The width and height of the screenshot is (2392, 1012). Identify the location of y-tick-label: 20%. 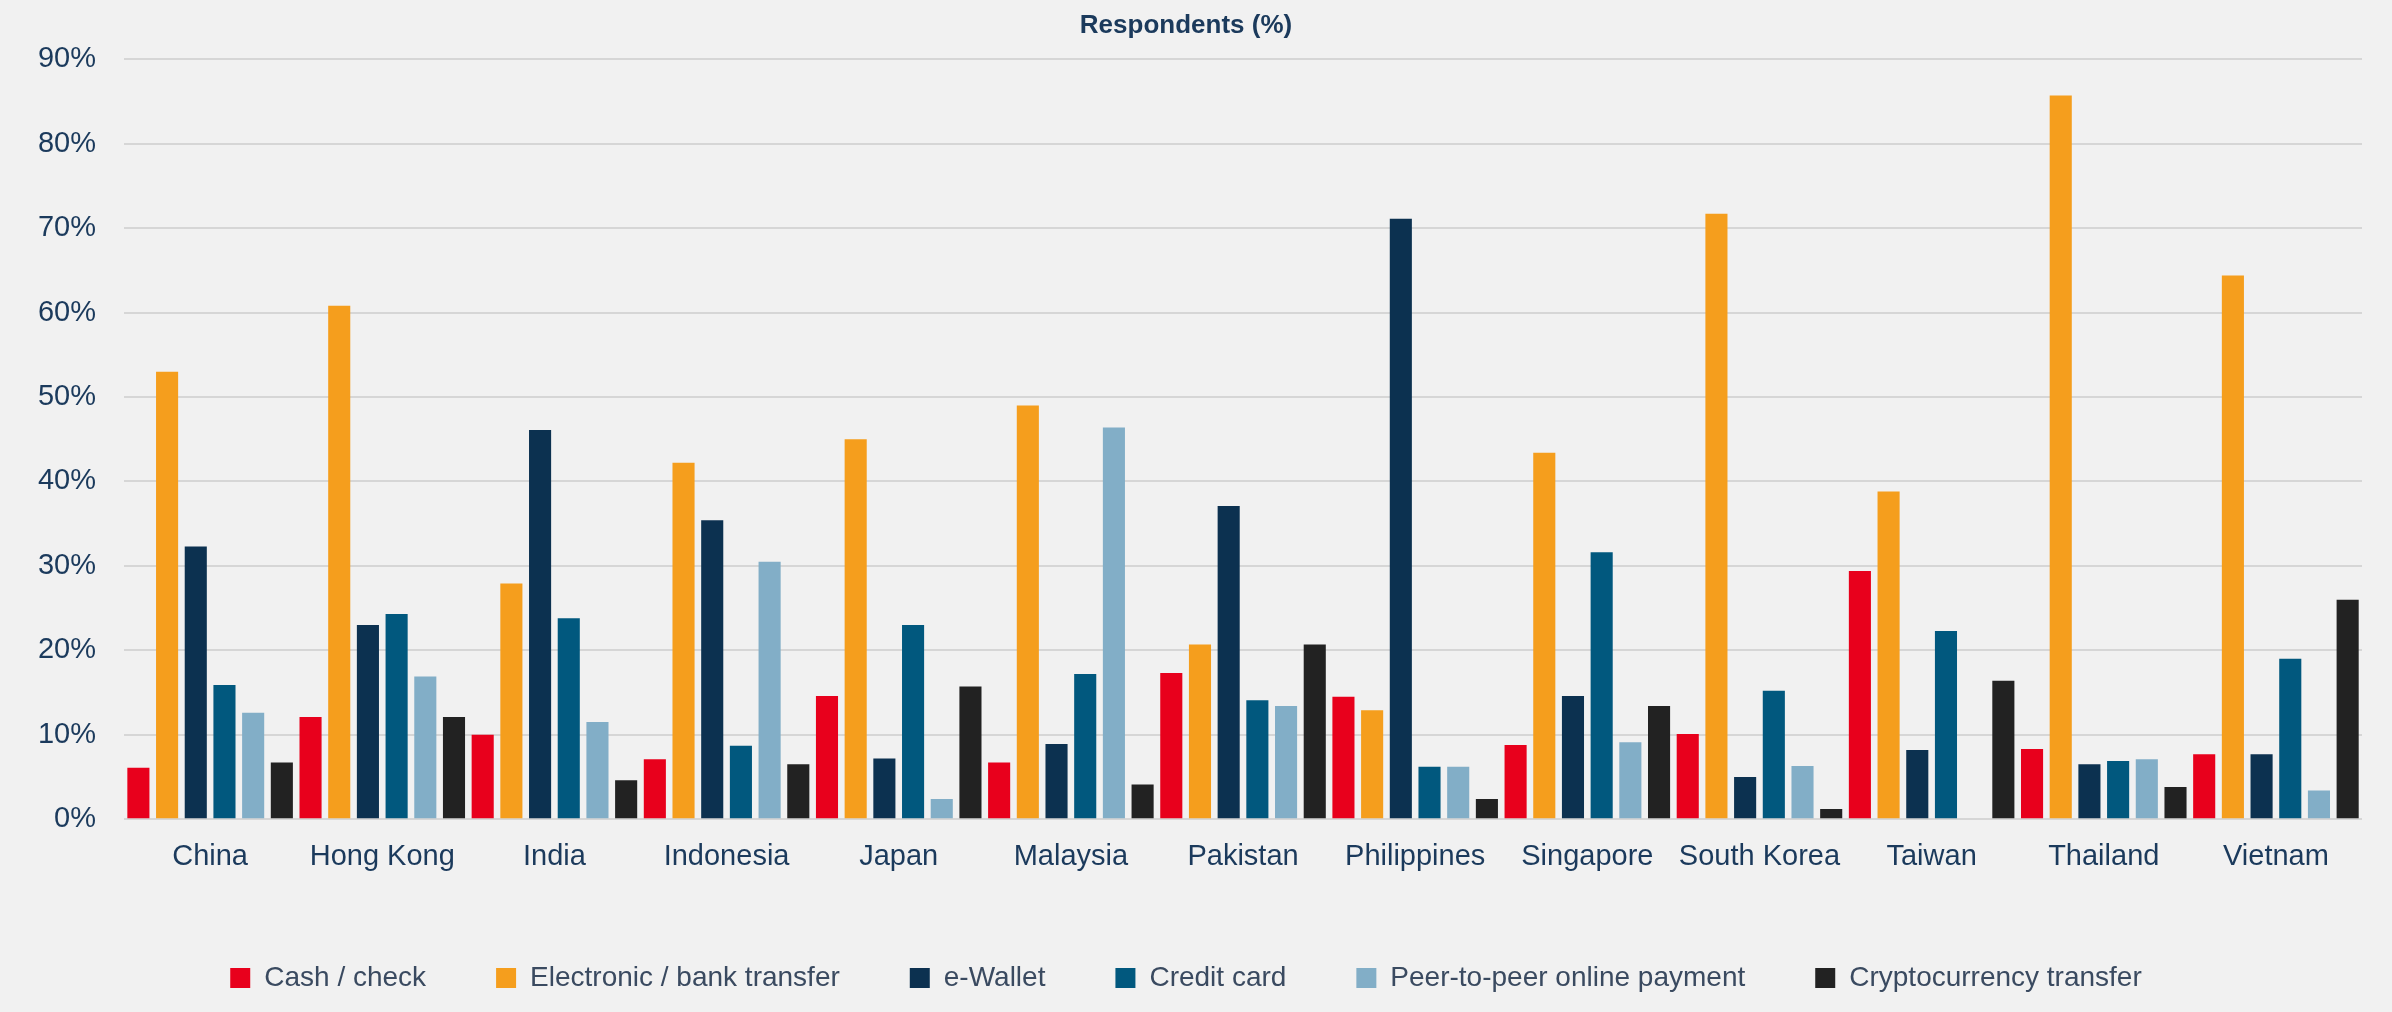
(67, 648).